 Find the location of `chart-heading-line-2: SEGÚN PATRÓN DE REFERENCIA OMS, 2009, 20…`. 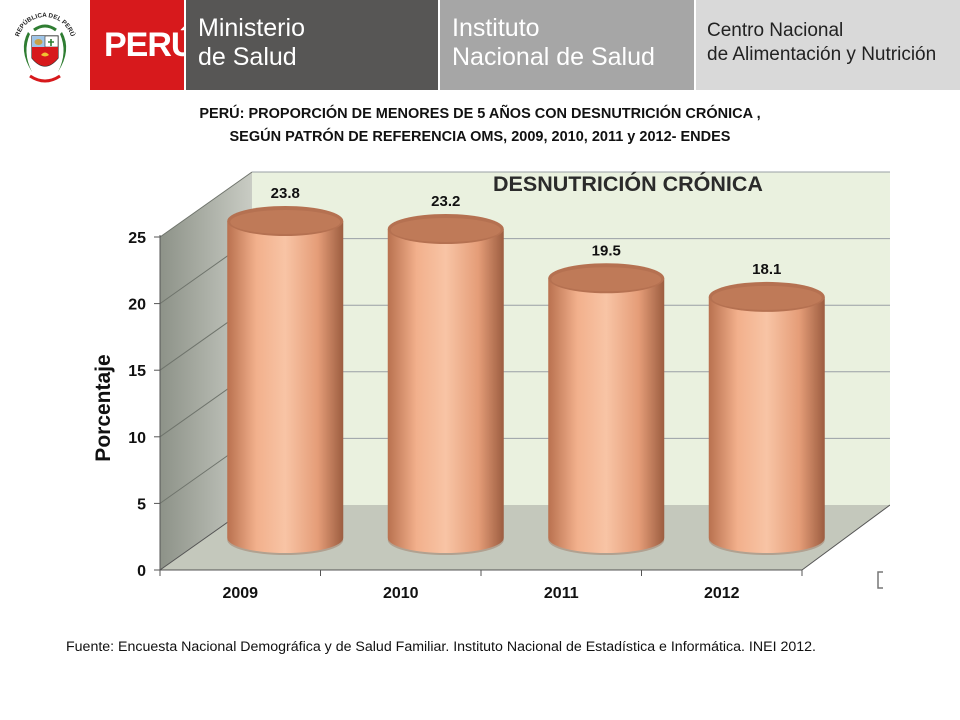

chart-heading-line-2: SEGÚN PATRÓN DE REFERENCIA OMS, 2009, 20… is located at coordinates (480, 137).